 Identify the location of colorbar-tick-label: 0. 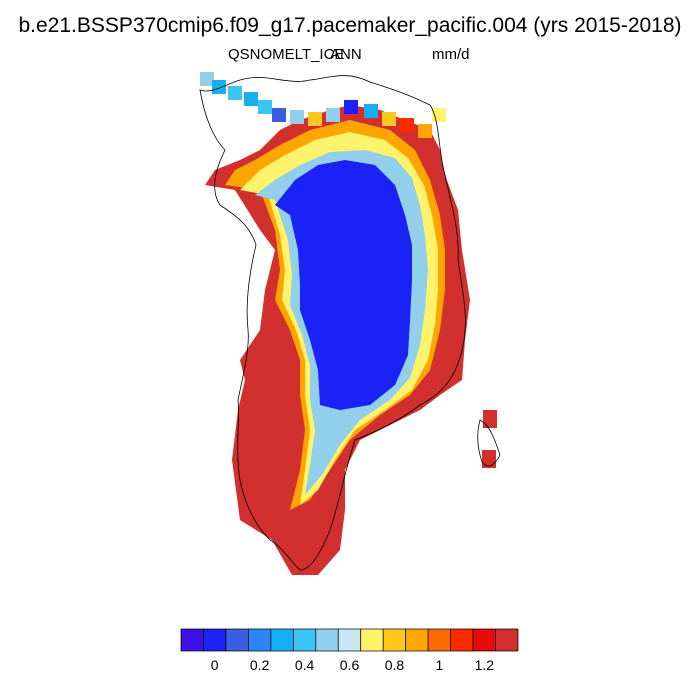
(215, 665).